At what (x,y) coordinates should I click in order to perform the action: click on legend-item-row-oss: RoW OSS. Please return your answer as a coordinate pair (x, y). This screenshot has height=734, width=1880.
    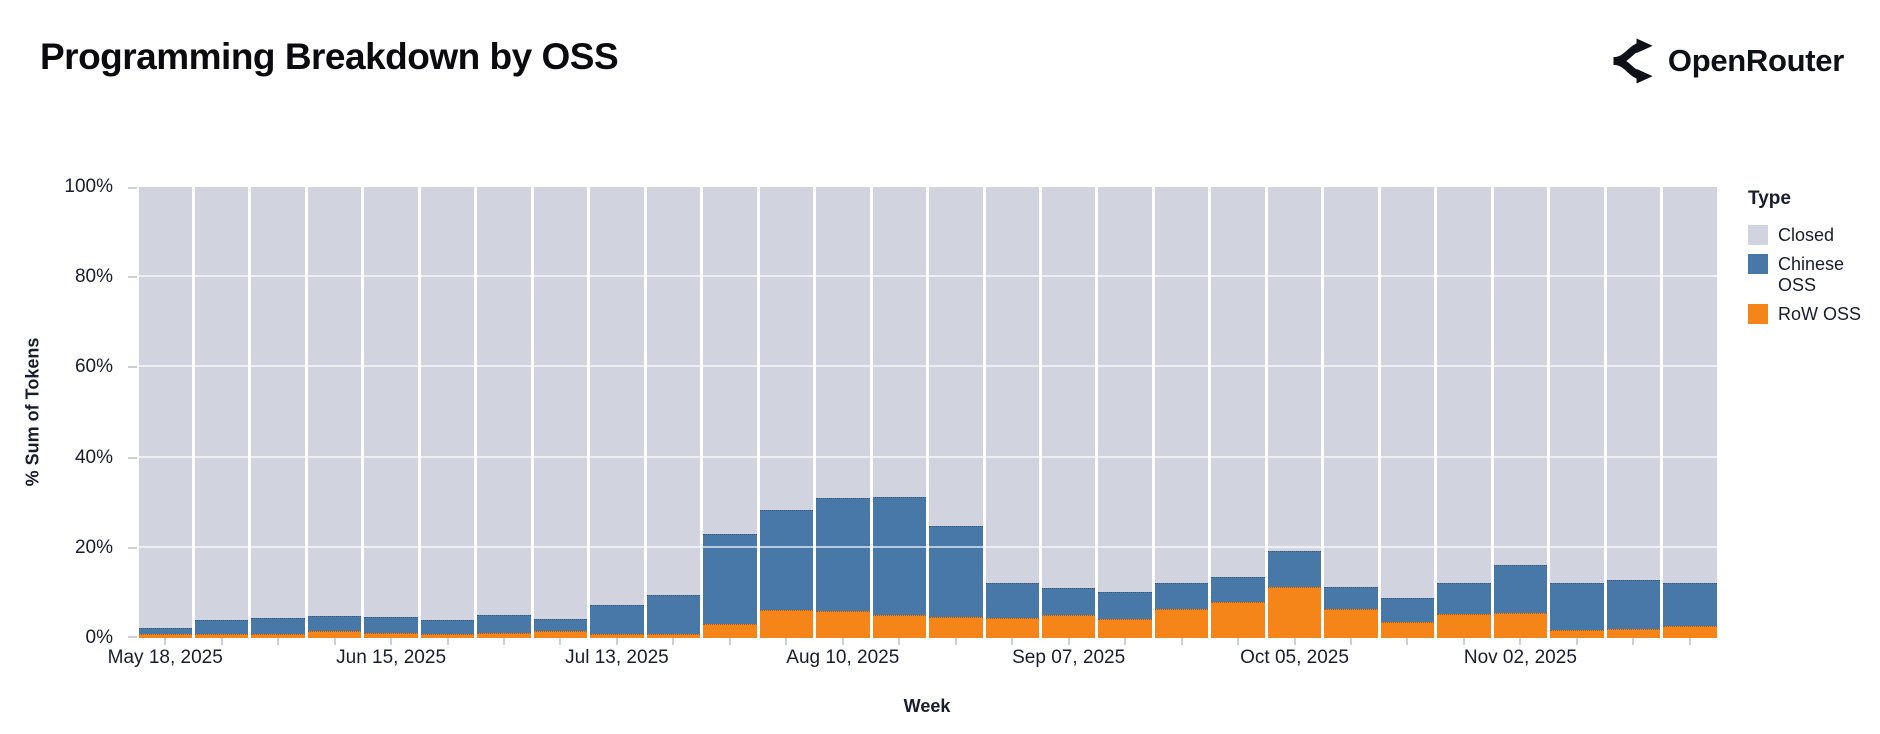
    Looking at the image, I should click on (1814, 314).